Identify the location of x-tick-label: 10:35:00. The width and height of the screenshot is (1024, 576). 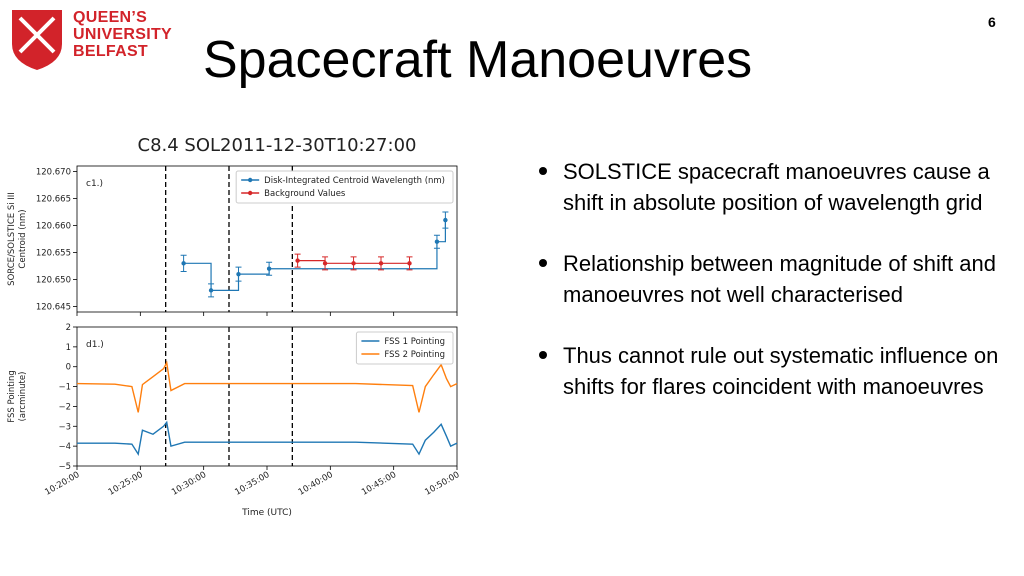
(252, 484).